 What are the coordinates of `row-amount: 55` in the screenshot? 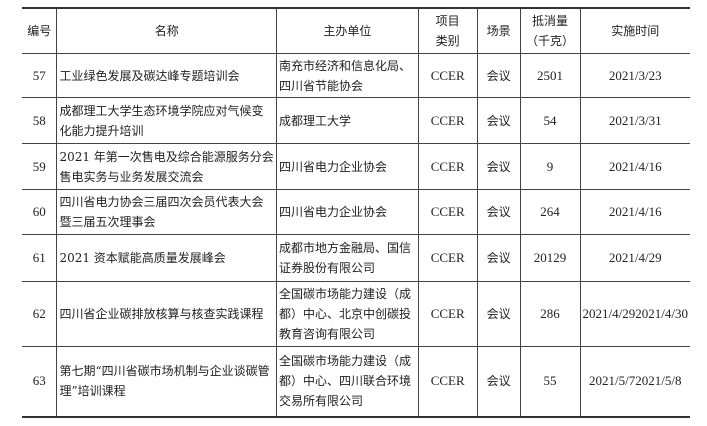 It's located at (550, 381).